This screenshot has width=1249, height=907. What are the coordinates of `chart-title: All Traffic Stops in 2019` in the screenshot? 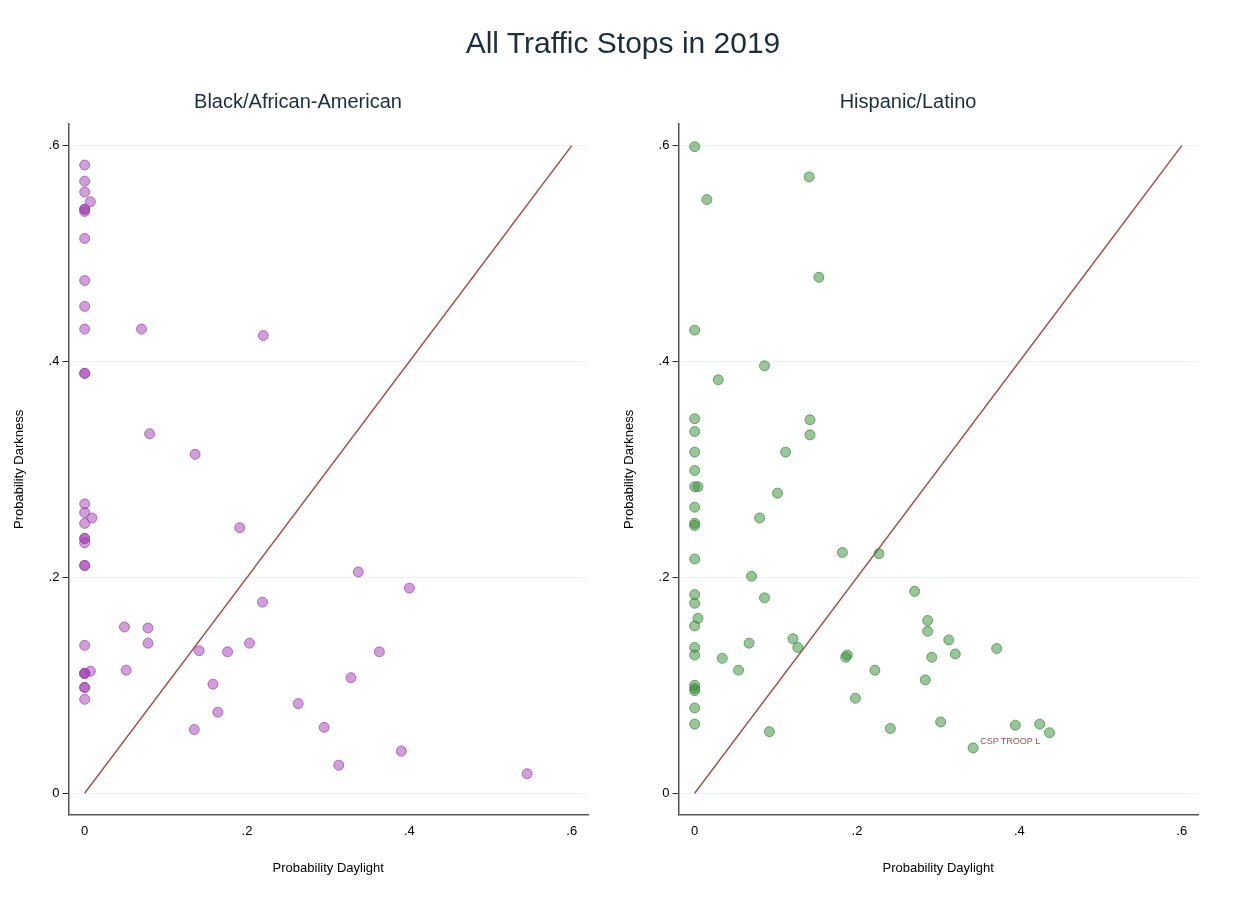 It's located at (623, 43).